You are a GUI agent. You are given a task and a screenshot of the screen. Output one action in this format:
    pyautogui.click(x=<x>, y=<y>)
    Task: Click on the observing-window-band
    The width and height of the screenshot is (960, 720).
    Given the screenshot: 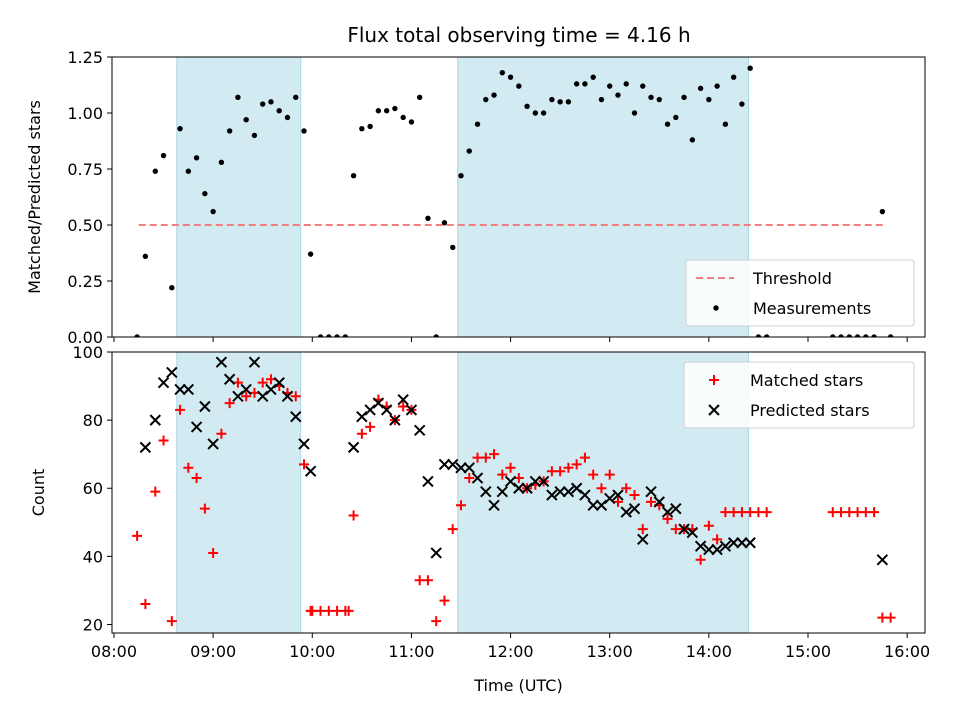 What is the action you would take?
    pyautogui.click(x=239, y=197)
    